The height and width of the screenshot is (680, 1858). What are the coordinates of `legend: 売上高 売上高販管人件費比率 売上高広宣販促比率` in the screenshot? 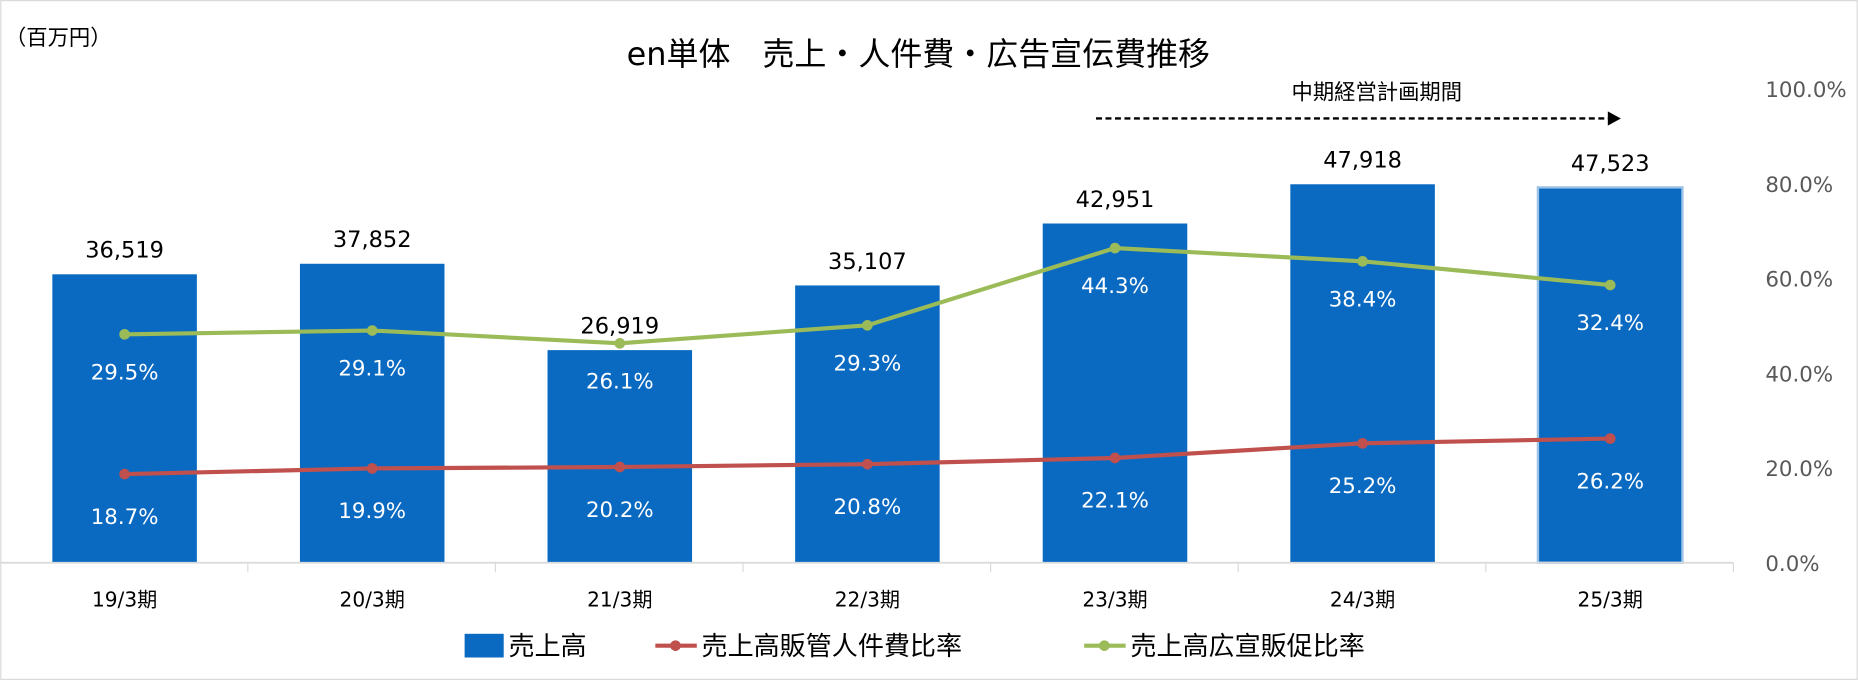 It's located at (914, 647).